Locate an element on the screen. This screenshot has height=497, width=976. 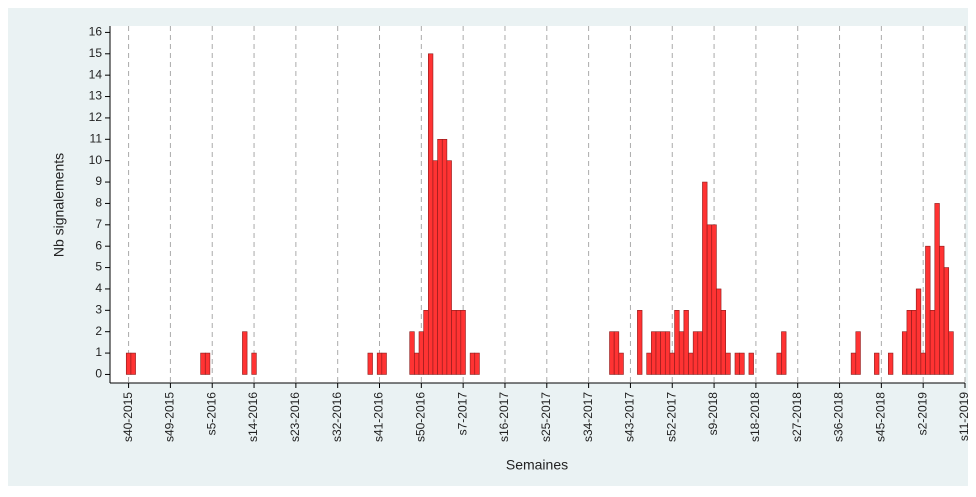
y-axis-title: Nb signalements is located at coordinates (59, 205).